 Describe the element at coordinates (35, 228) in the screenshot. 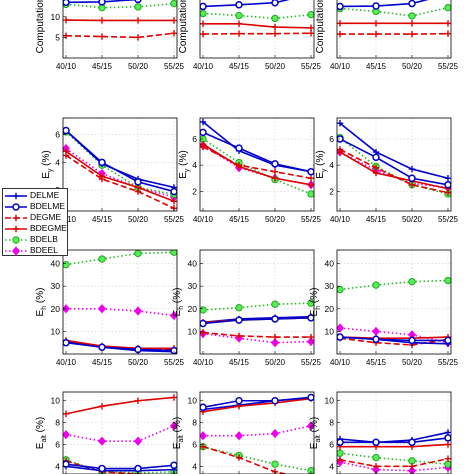

I see `legend-entry-bdegme: BDEGME` at that location.